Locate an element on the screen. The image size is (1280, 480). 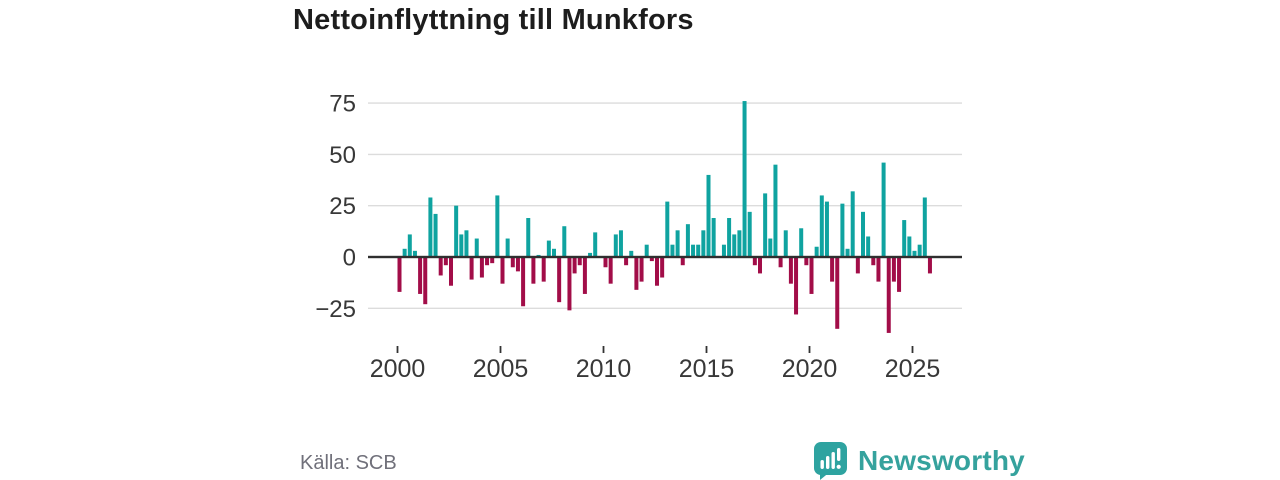
x-tick-label: 2010 is located at coordinates (604, 369).